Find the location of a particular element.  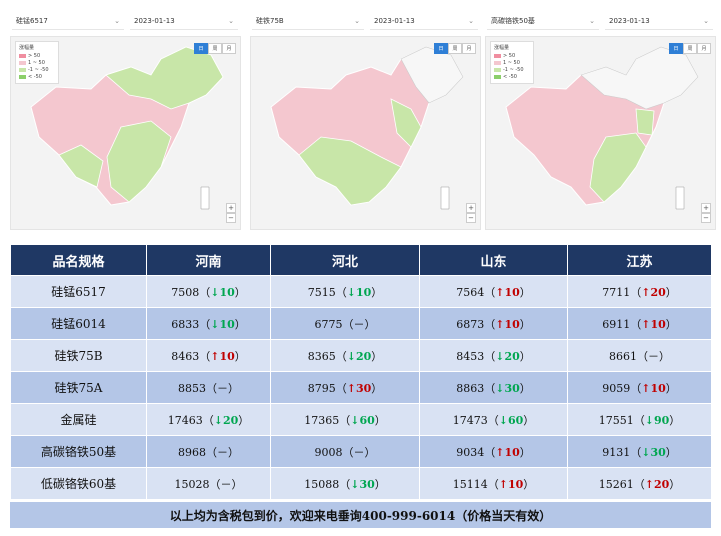

price-change: 60 is located at coordinates (515, 420).